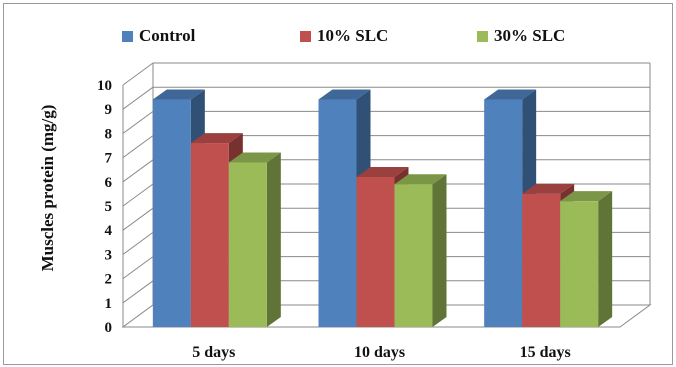 Image resolution: width=676 pixels, height=367 pixels. I want to click on y-tick-label: 7, so click(109, 159).